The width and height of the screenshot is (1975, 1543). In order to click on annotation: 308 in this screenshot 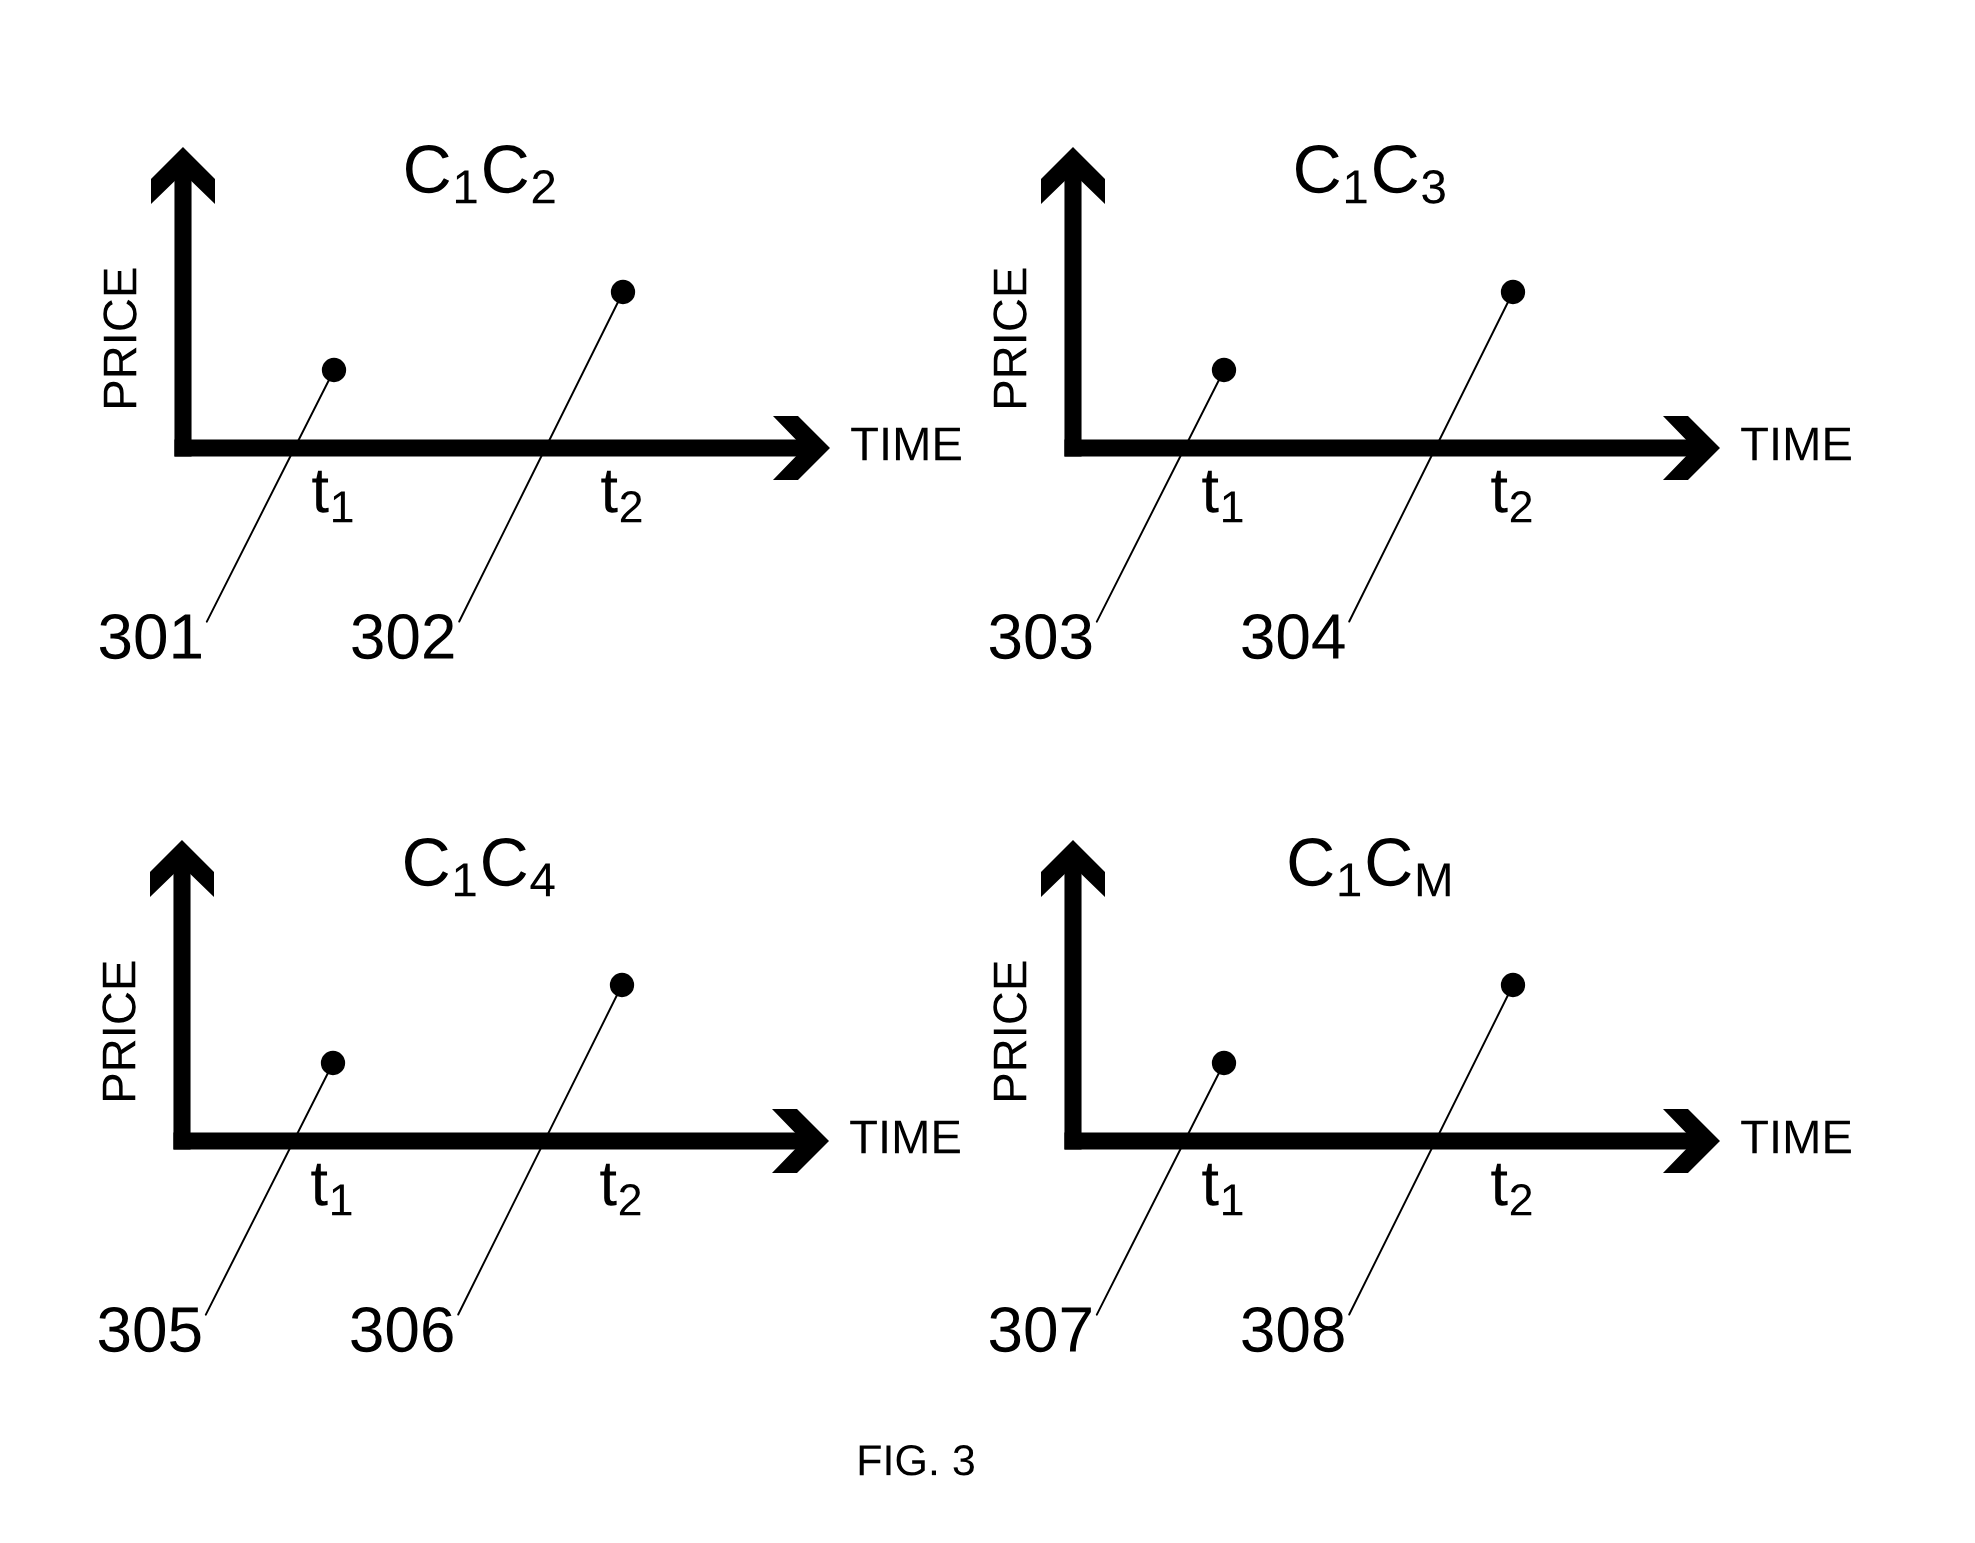, I will do `click(1293, 1329)`.